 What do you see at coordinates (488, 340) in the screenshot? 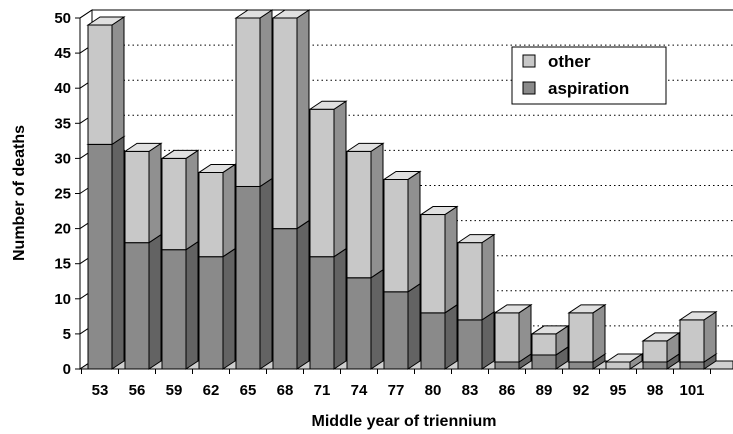
I see `bar-side-83-aspiration` at bounding box center [488, 340].